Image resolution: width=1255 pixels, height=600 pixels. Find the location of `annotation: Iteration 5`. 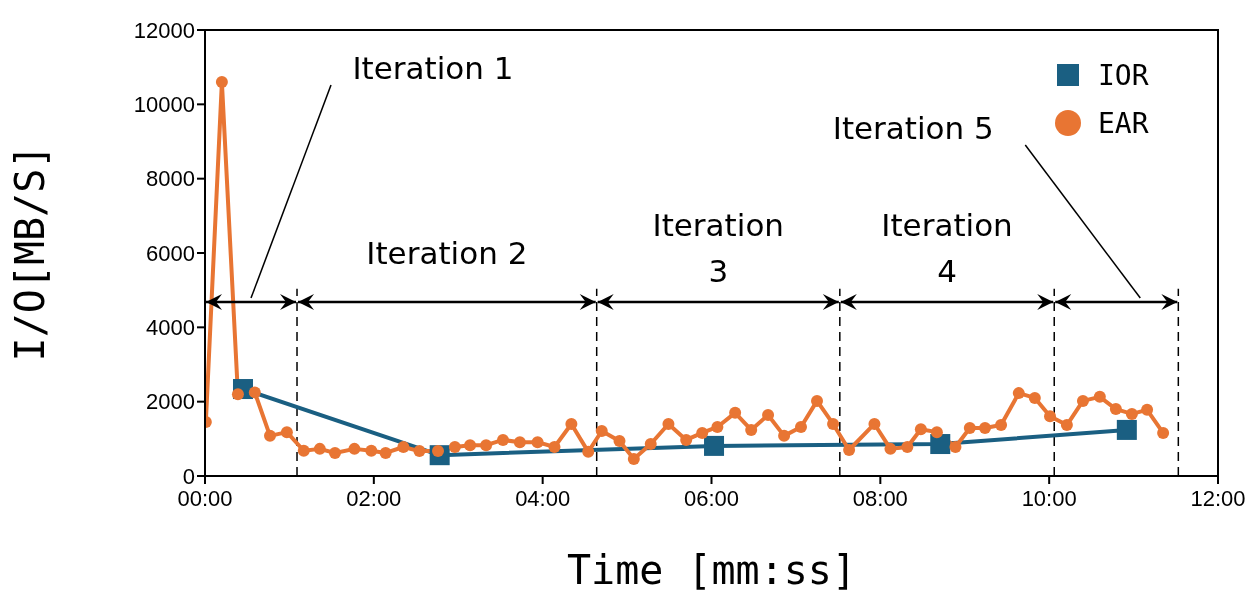

annotation: Iteration 5 is located at coordinates (913, 128).